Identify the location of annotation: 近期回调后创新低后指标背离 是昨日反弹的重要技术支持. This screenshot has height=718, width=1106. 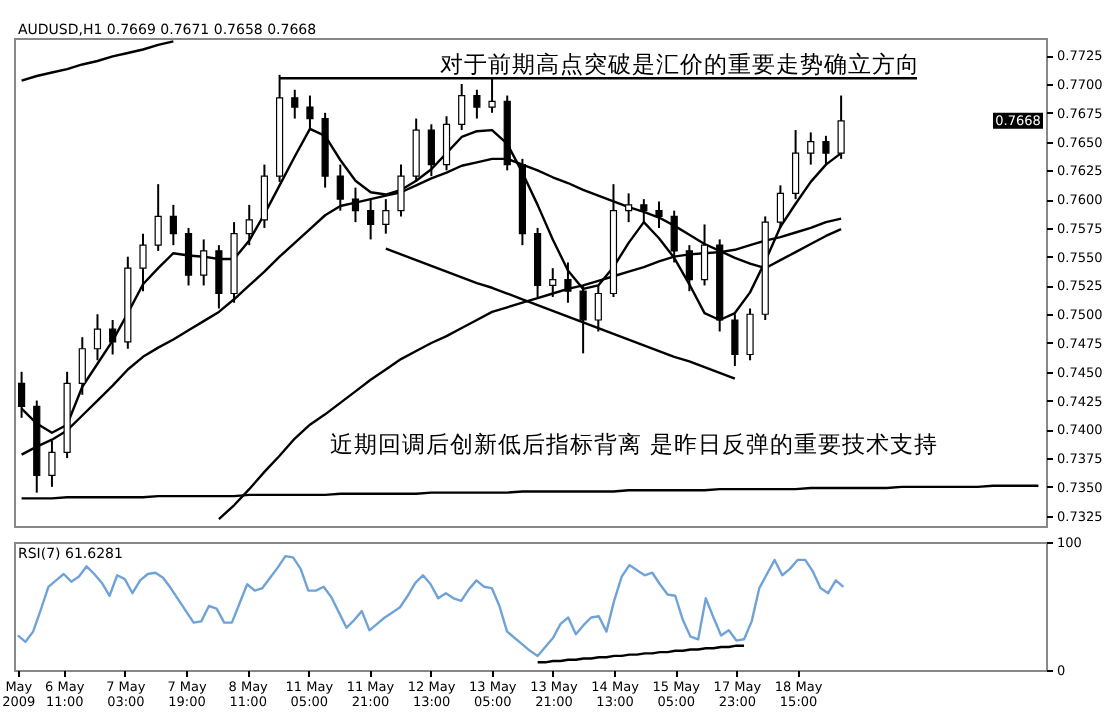
(634, 444).